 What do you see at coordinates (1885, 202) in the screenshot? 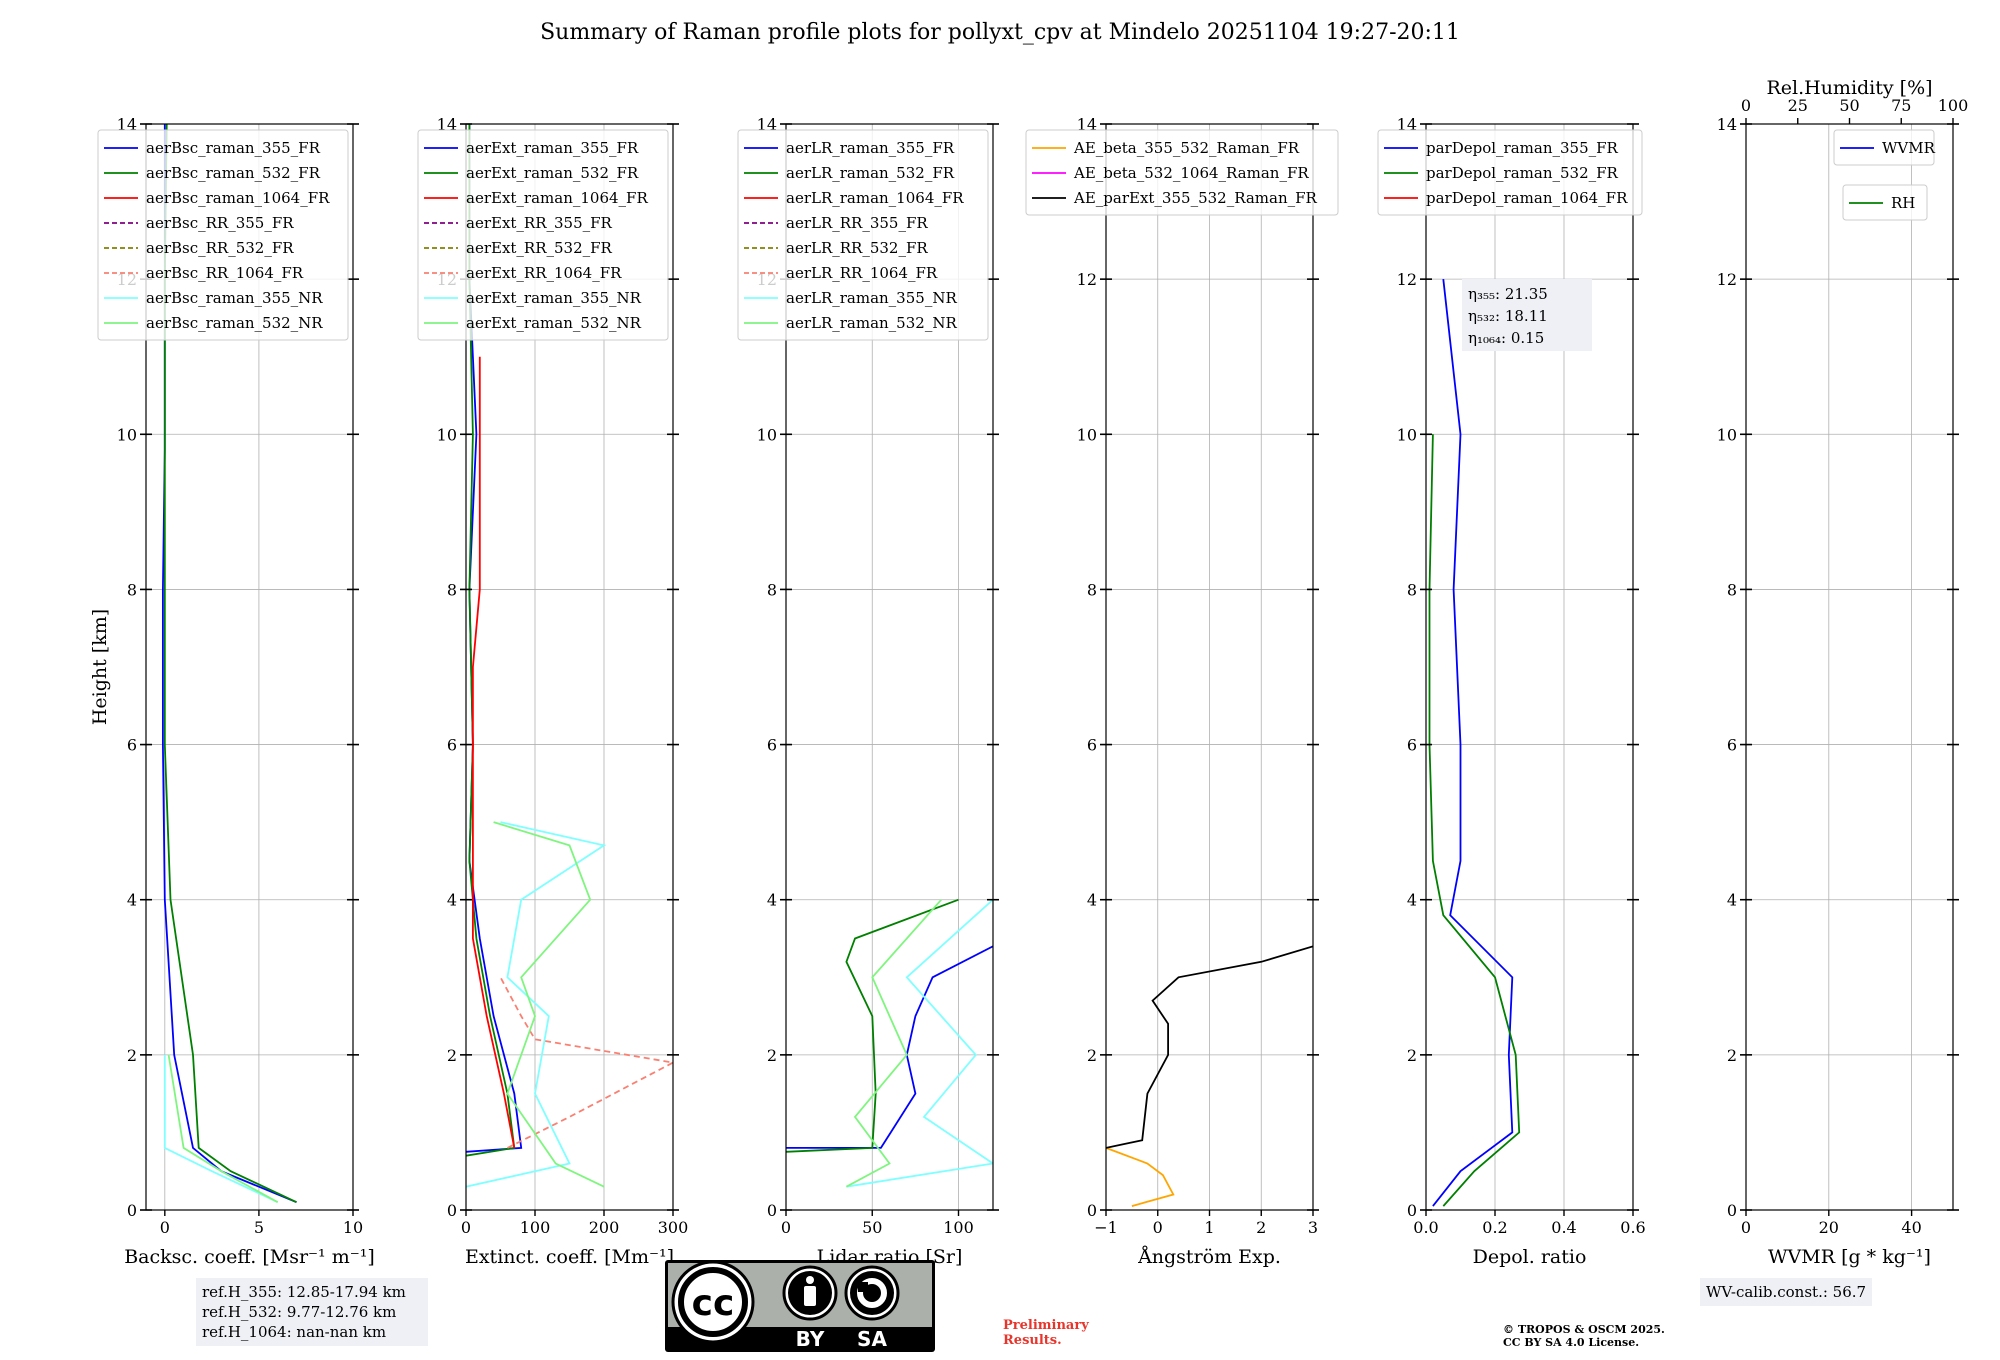
I see `legend-rh: RH` at bounding box center [1885, 202].